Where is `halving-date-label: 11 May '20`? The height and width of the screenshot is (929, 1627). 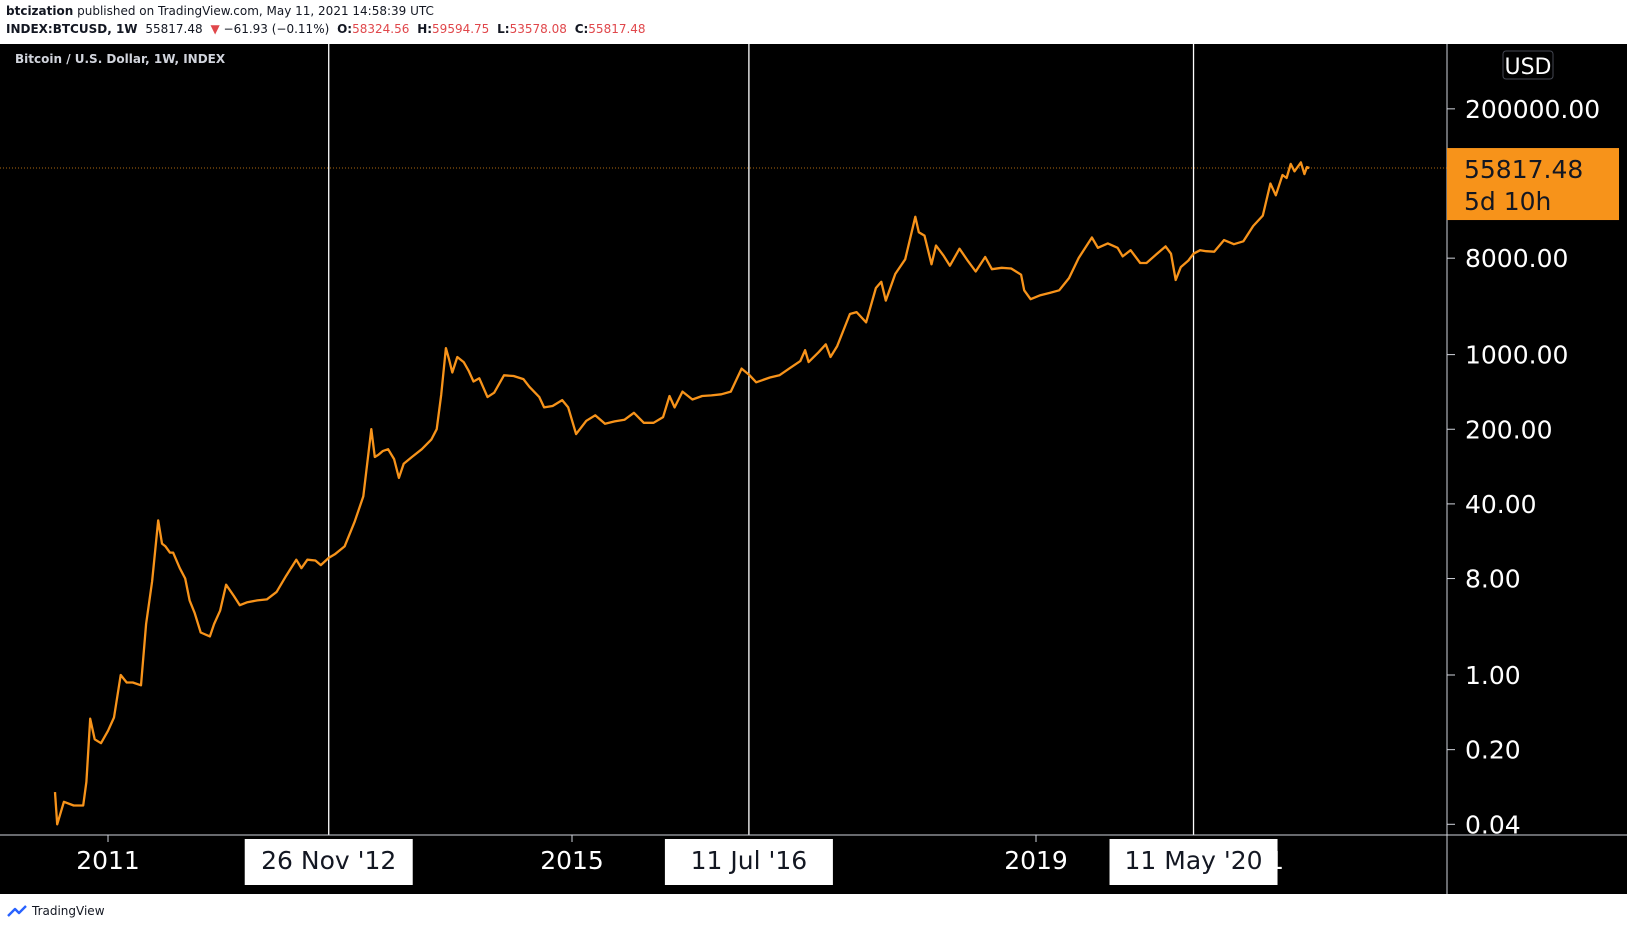
halving-date-label: 11 May '20 is located at coordinates (1193, 862).